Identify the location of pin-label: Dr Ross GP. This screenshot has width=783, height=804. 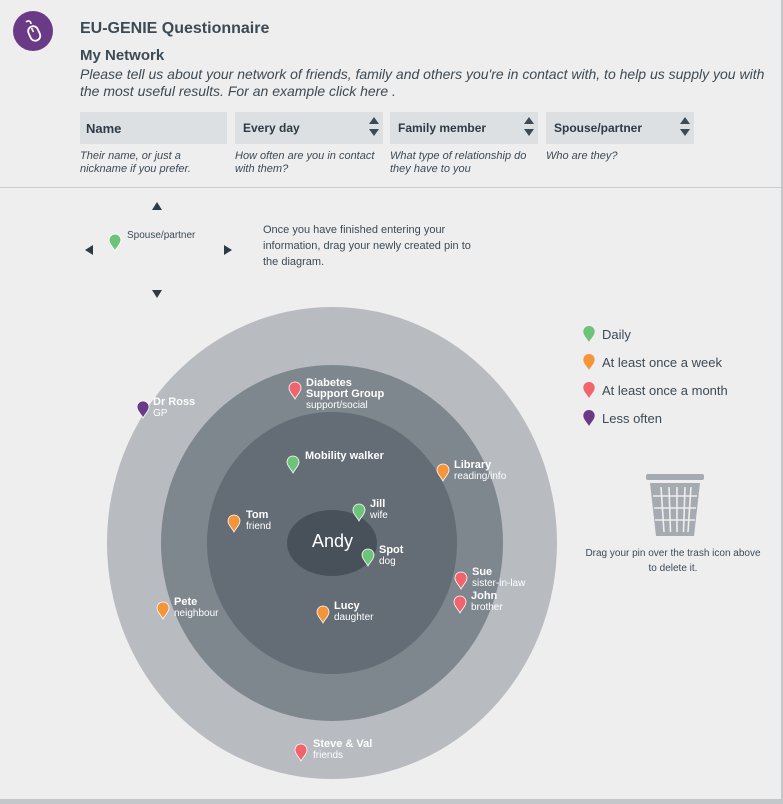
(174, 408).